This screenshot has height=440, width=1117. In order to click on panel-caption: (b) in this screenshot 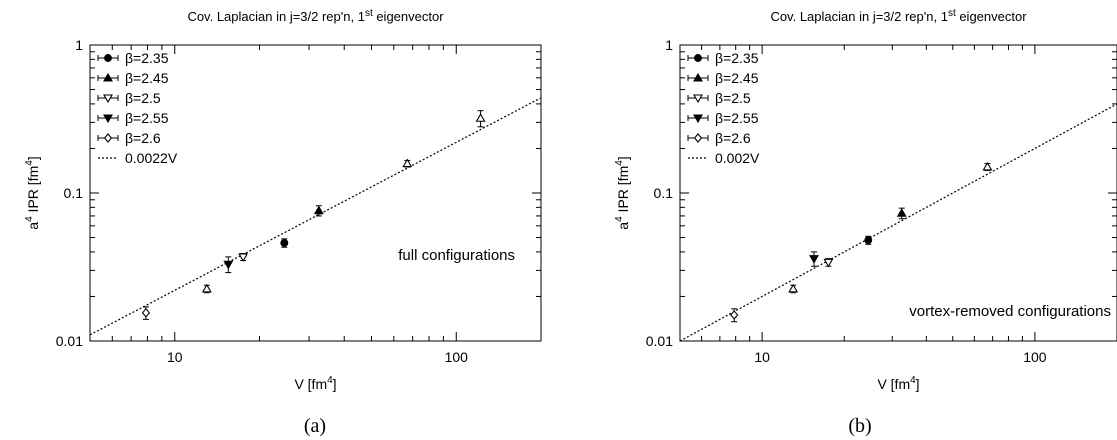, I will do `click(859, 426)`.